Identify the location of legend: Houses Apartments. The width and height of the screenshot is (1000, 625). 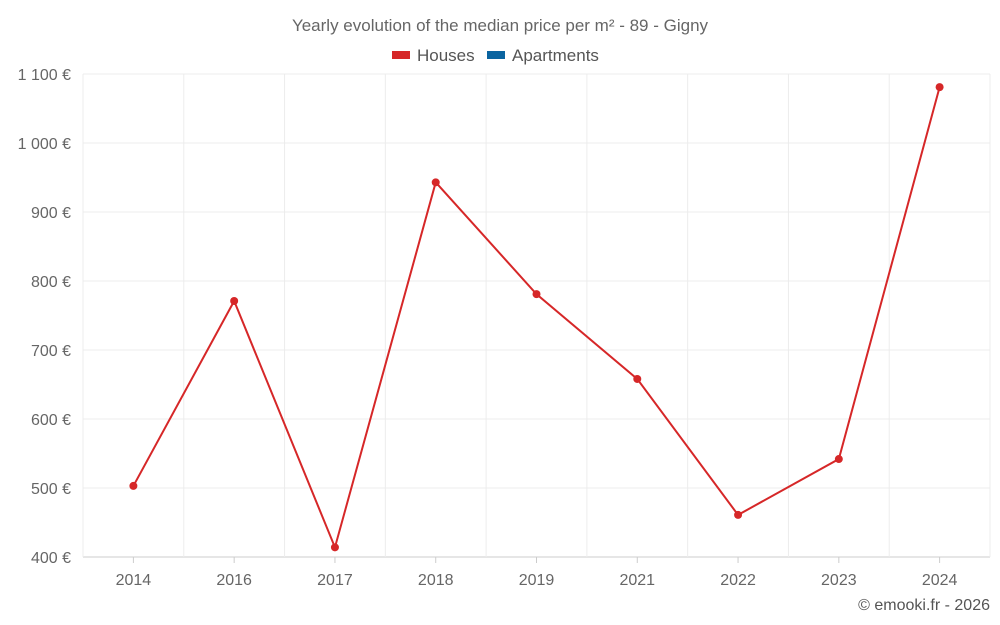
(495, 55).